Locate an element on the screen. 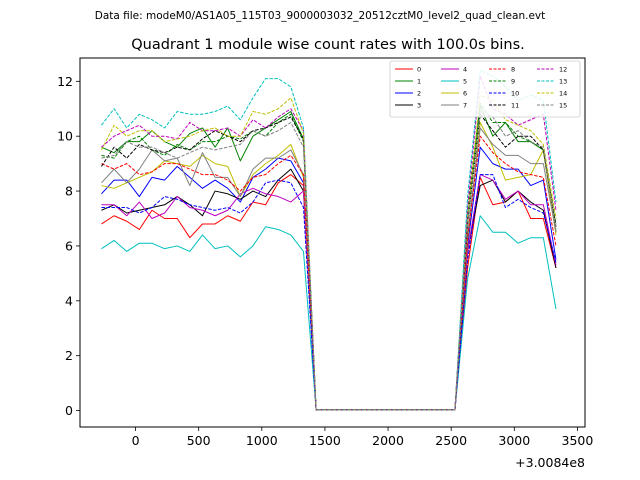  y-axis: 0 2 4 6 8 10 12 is located at coordinates (68, 246).